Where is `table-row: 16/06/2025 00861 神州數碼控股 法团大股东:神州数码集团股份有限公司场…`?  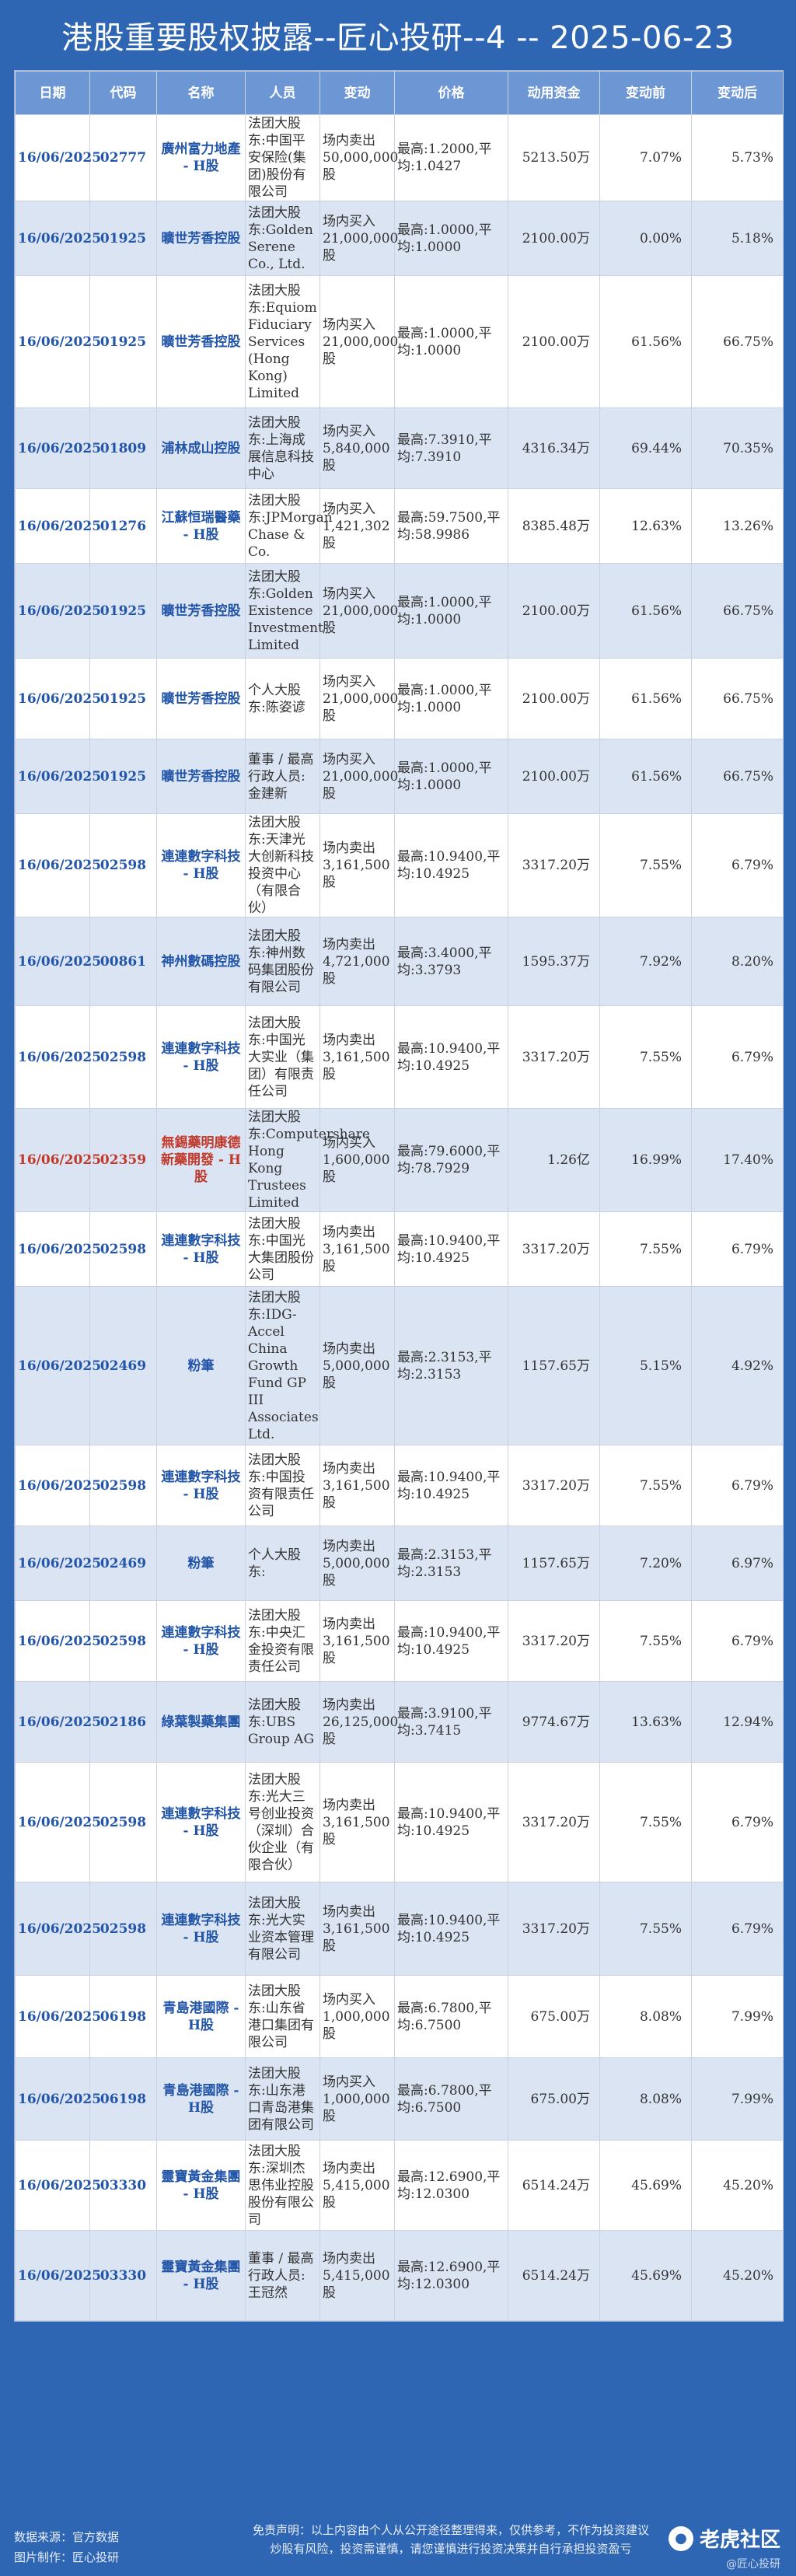 table-row: 16/06/2025 00861 神州數碼控股 法团大股东:神州数码集团股份有限公司场… is located at coordinates (399, 961).